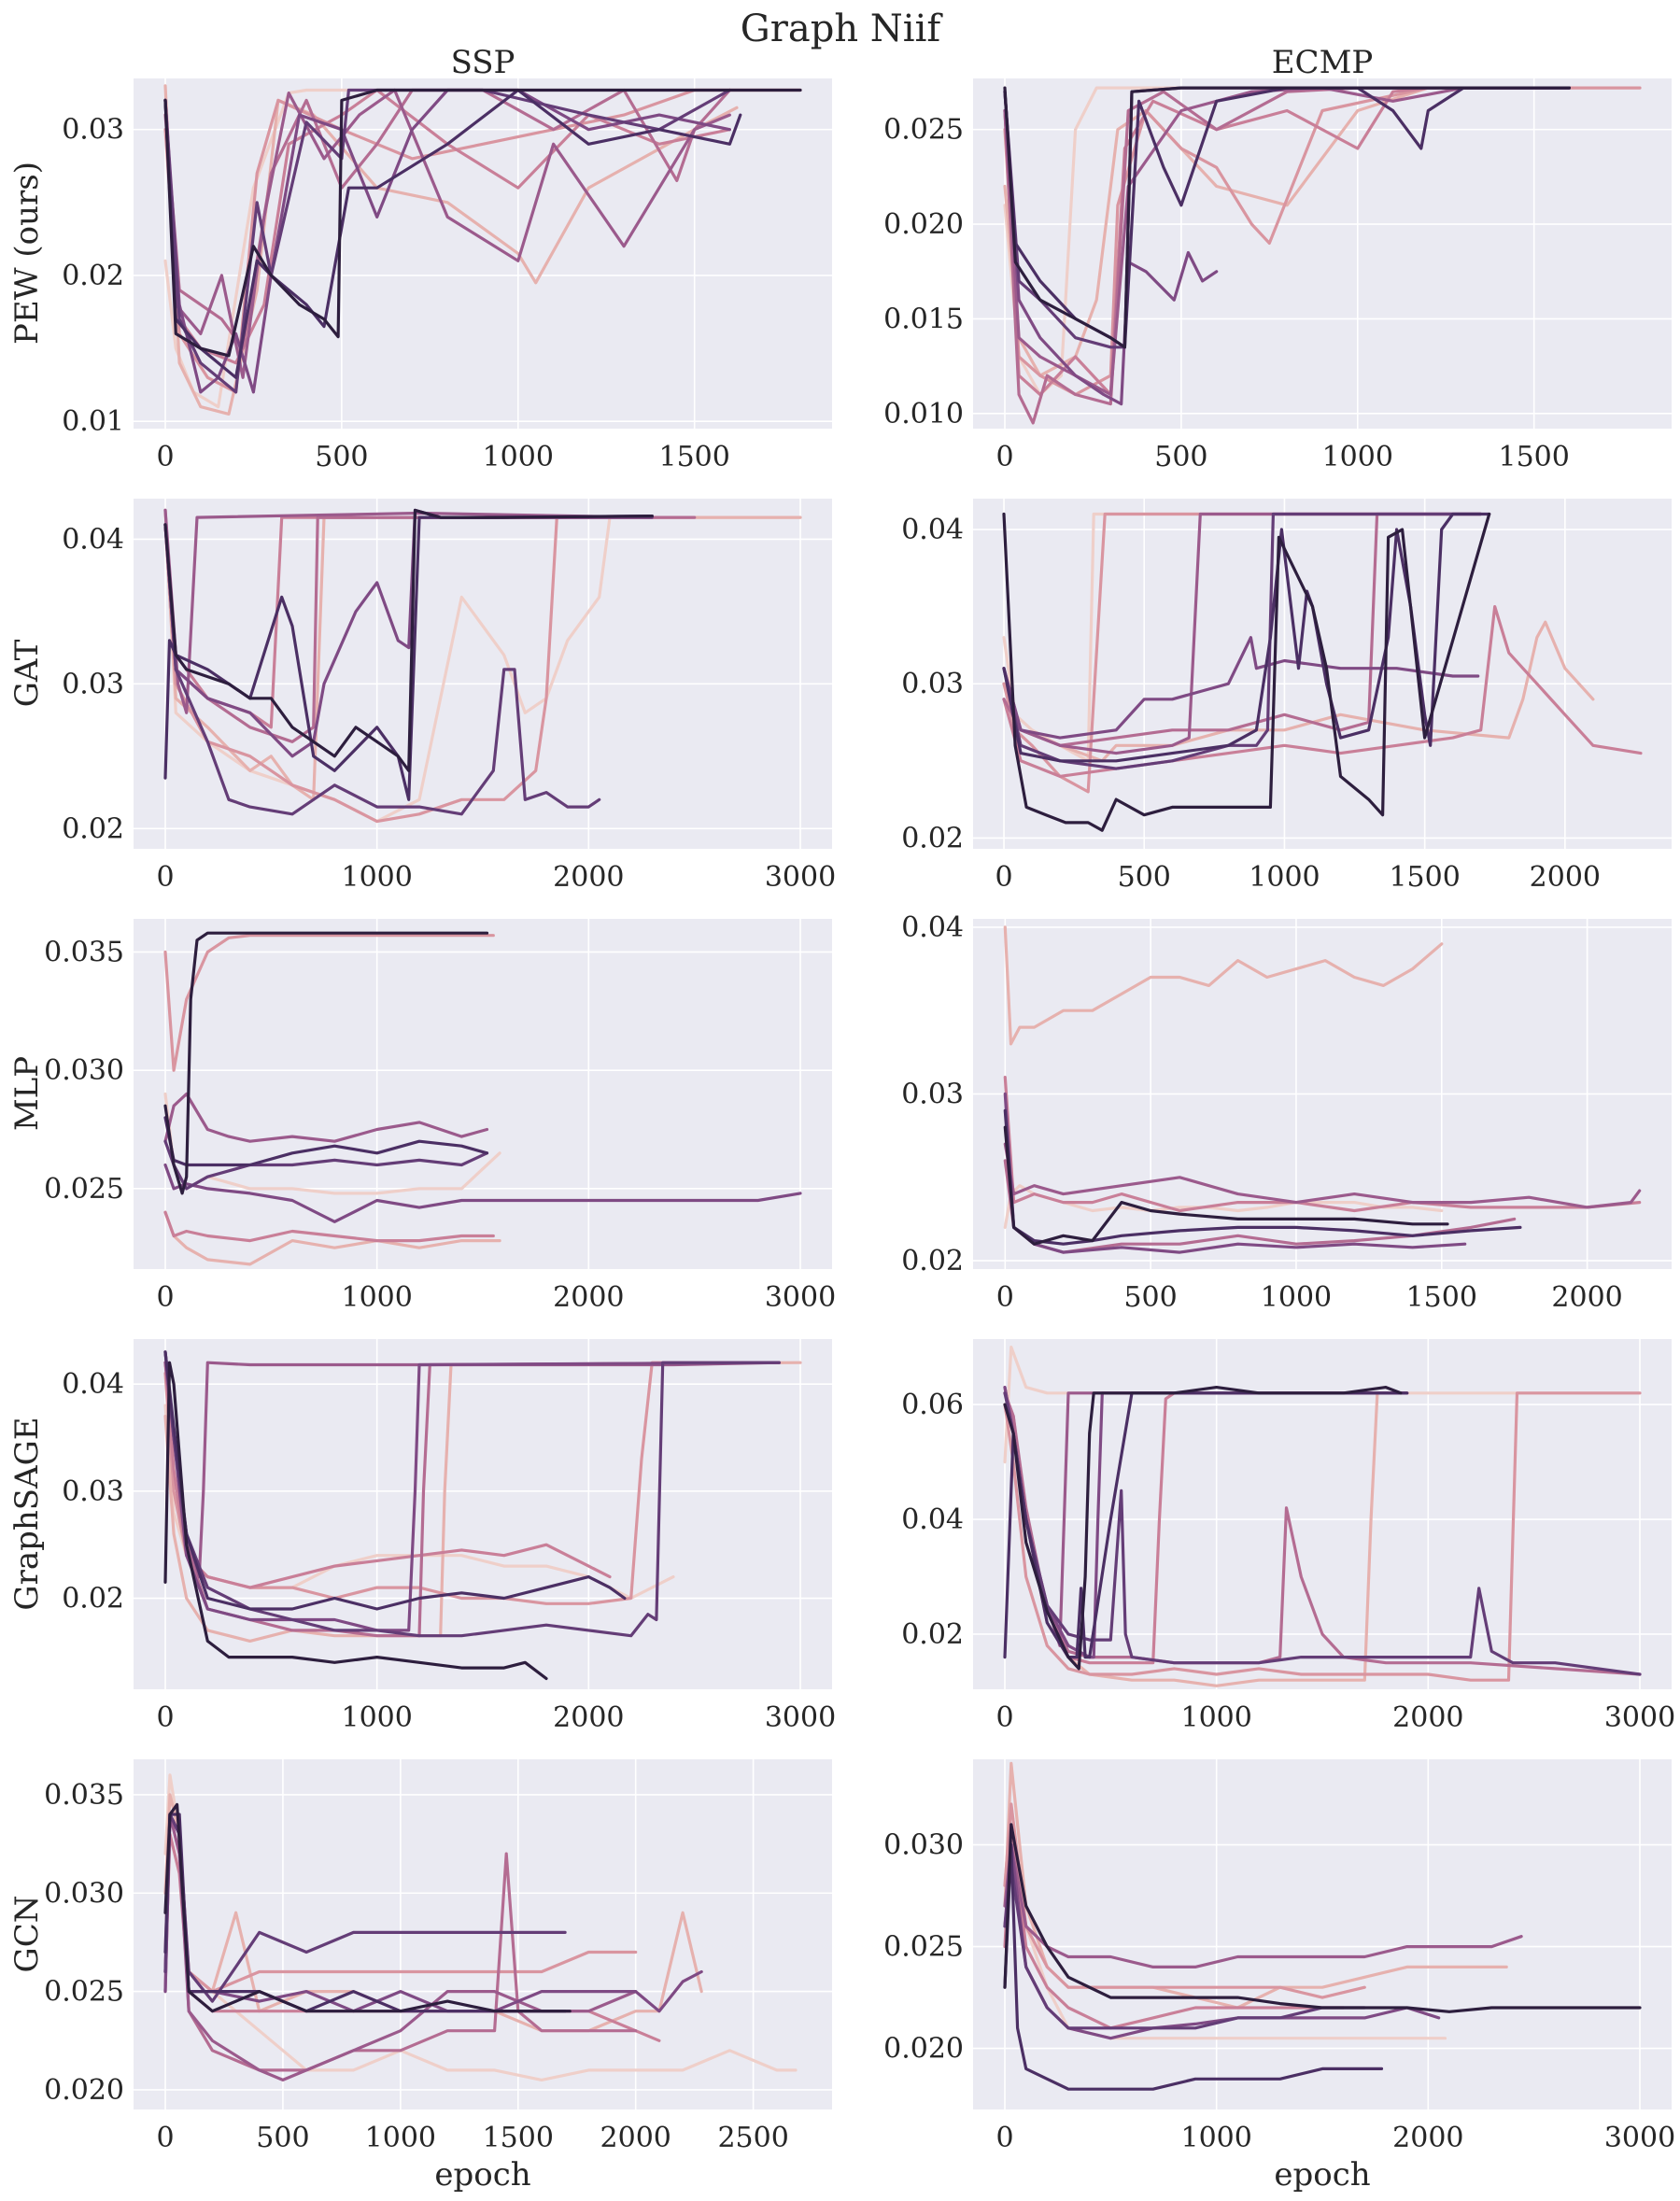  What do you see at coordinates (27, 673) in the screenshot?
I see `row-label-gat: GAT` at bounding box center [27, 673].